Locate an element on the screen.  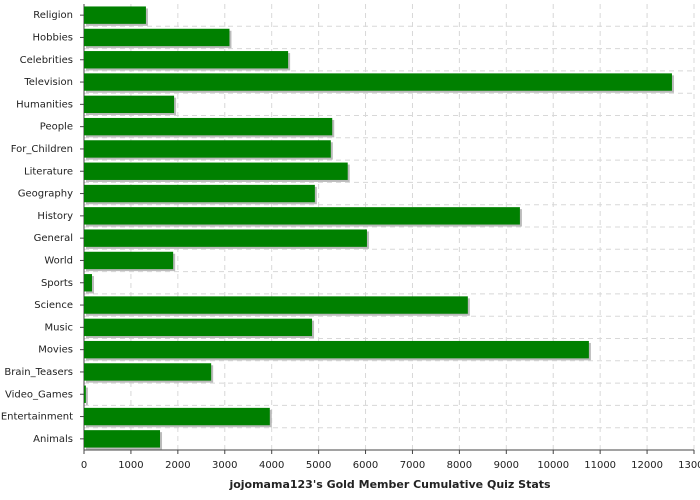
y-tick-label: Animals is located at coordinates (53, 439).